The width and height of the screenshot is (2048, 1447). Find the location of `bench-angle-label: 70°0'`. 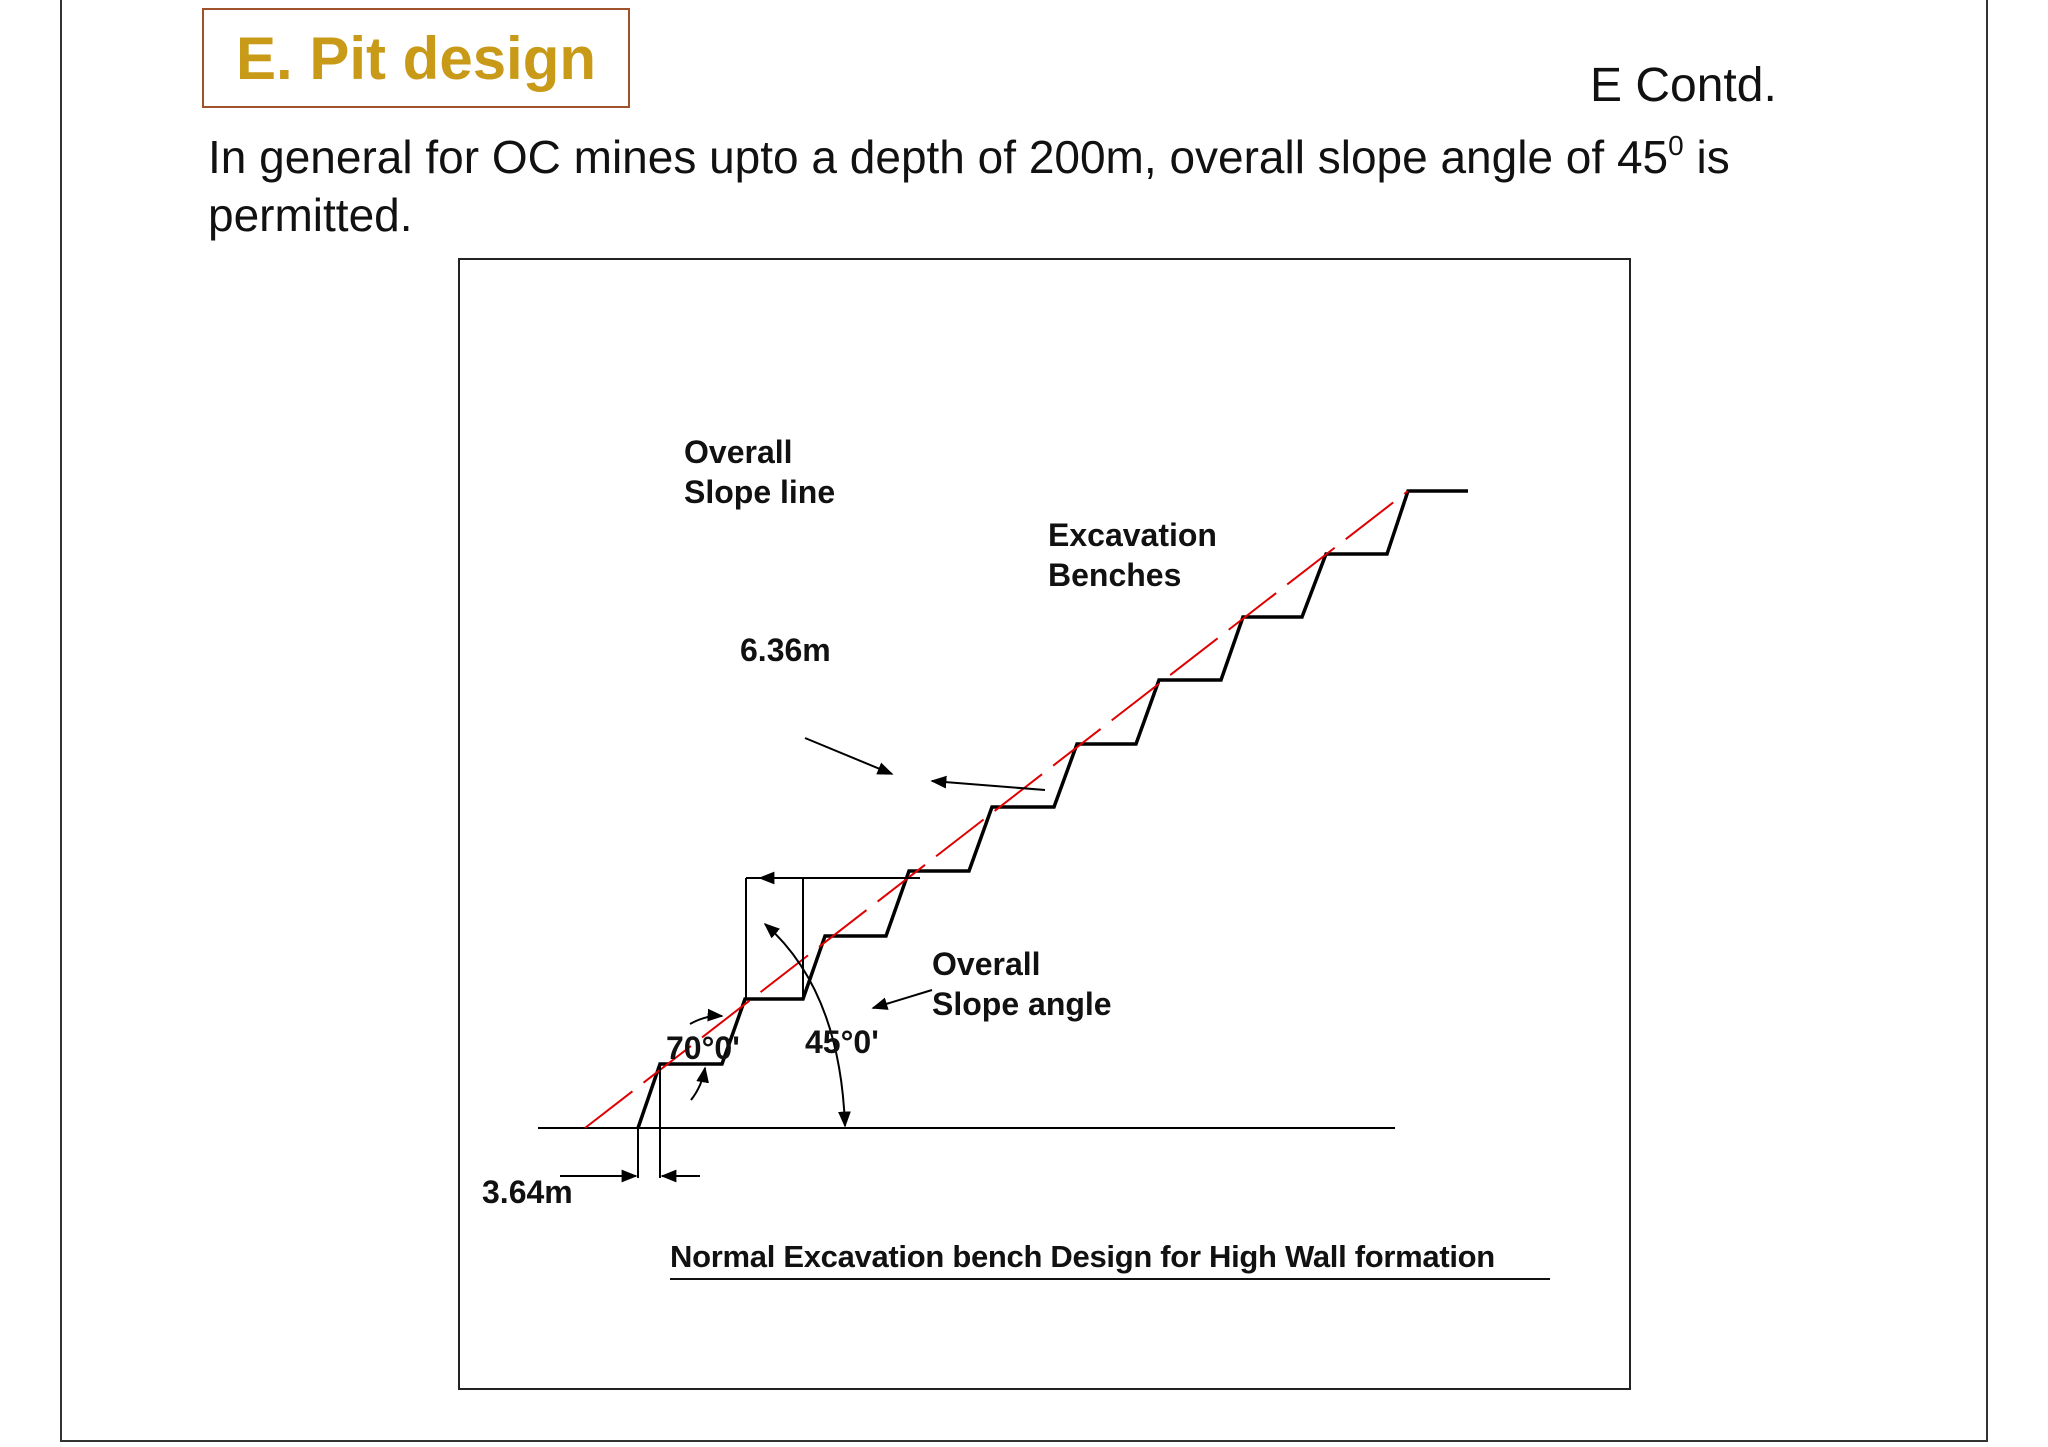

bench-angle-label: 70°0' is located at coordinates (703, 1048).